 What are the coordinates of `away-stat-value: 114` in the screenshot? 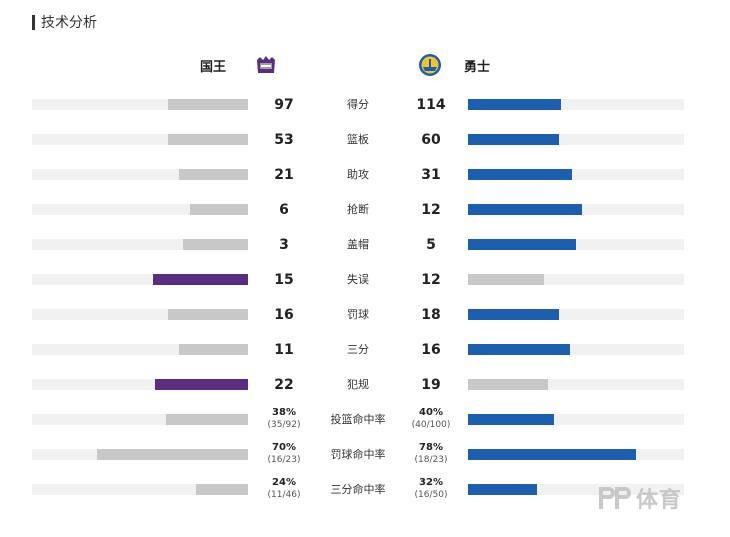 It's located at (431, 105).